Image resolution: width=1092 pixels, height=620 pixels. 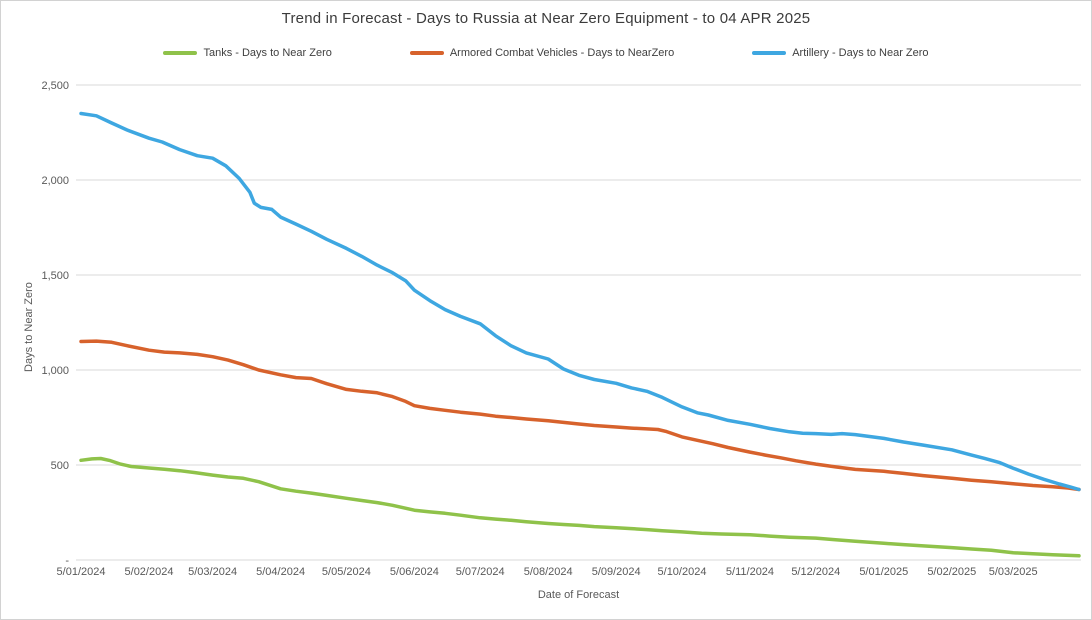 What do you see at coordinates (81, 572) in the screenshot?
I see `x-tick-label: 5/01/2024` at bounding box center [81, 572].